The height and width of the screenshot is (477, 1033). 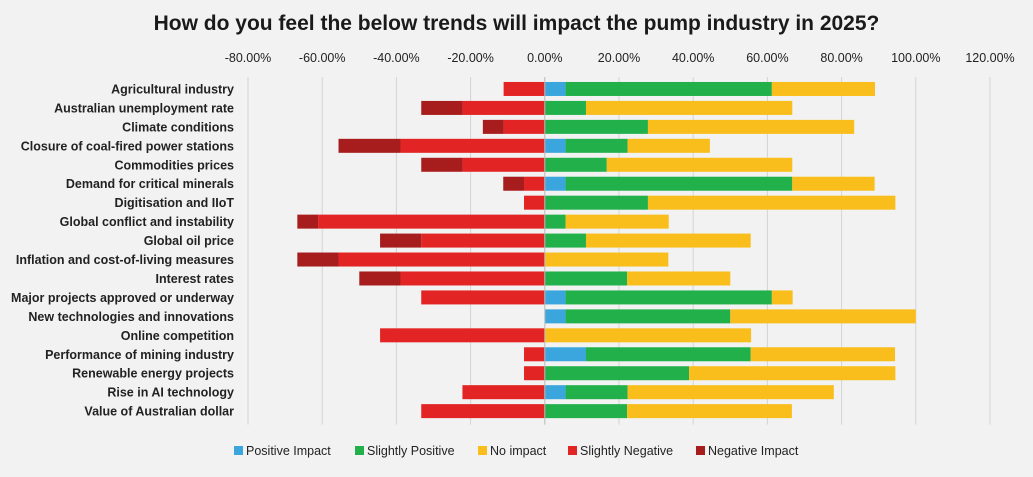 What do you see at coordinates (189, 241) in the screenshot?
I see `category-label: Global oil price` at bounding box center [189, 241].